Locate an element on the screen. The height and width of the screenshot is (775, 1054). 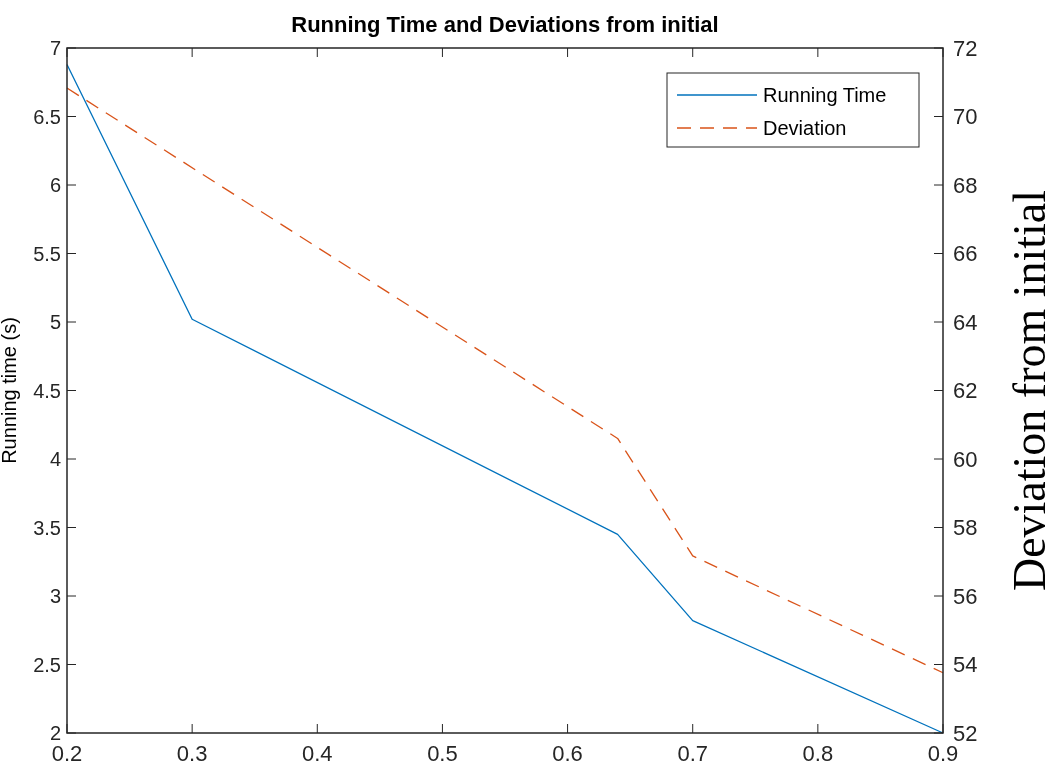
x-tick-label: 0.5 is located at coordinates (442, 753).